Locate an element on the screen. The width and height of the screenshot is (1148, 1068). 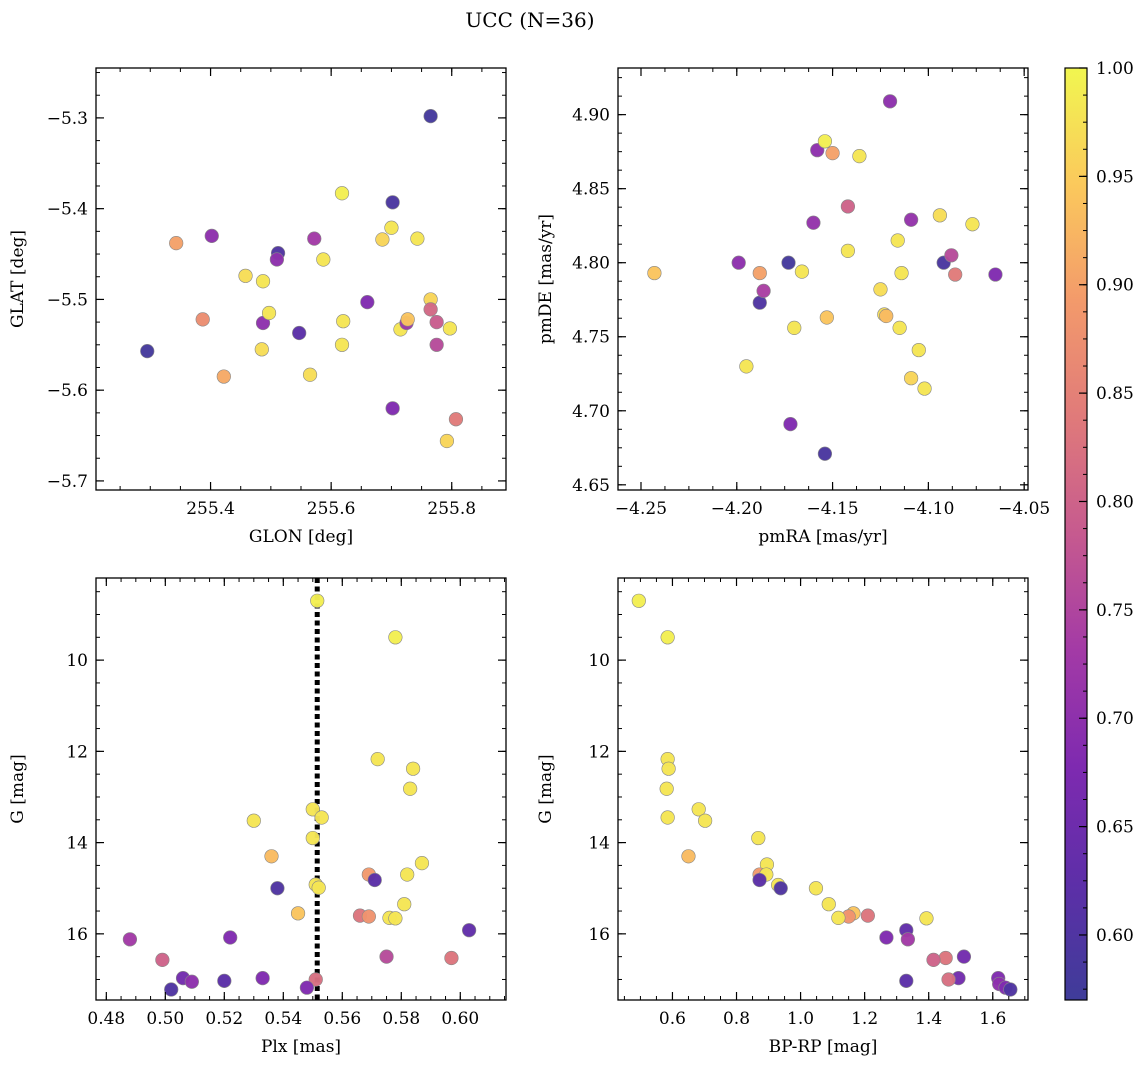
x-tick-label: 0.48 is located at coordinates (106, 1019).